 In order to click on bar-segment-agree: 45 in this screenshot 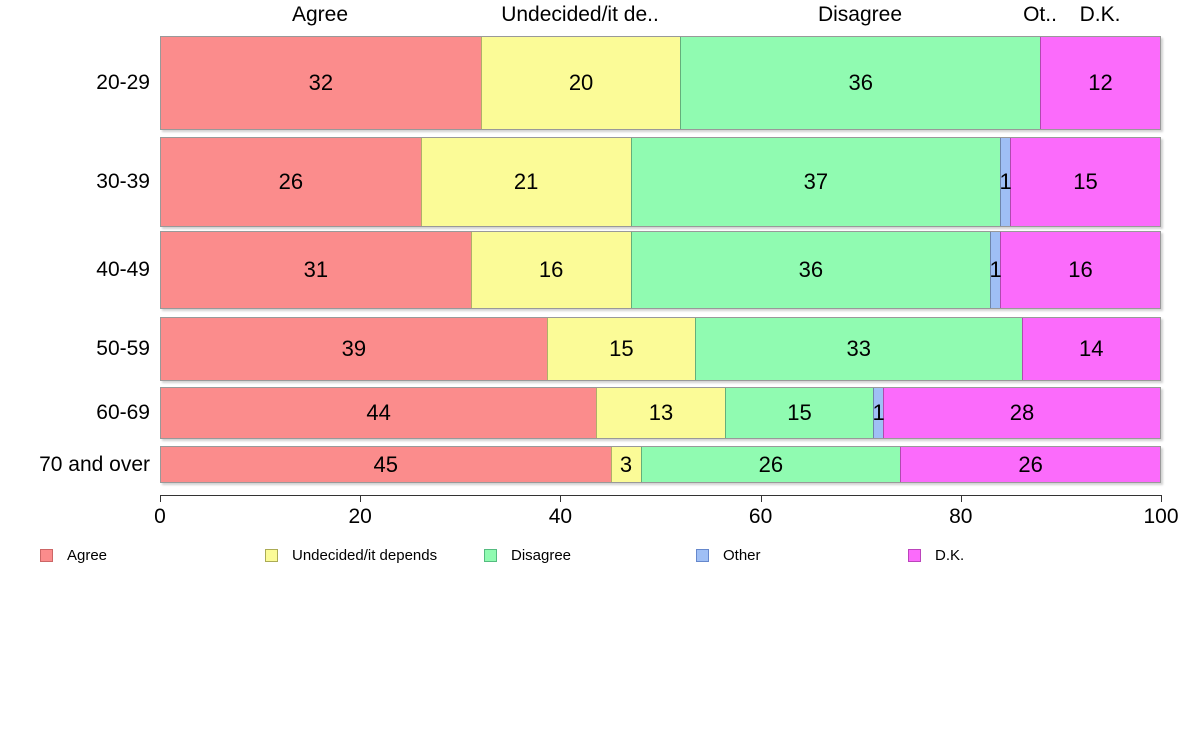, I will do `click(386, 464)`.